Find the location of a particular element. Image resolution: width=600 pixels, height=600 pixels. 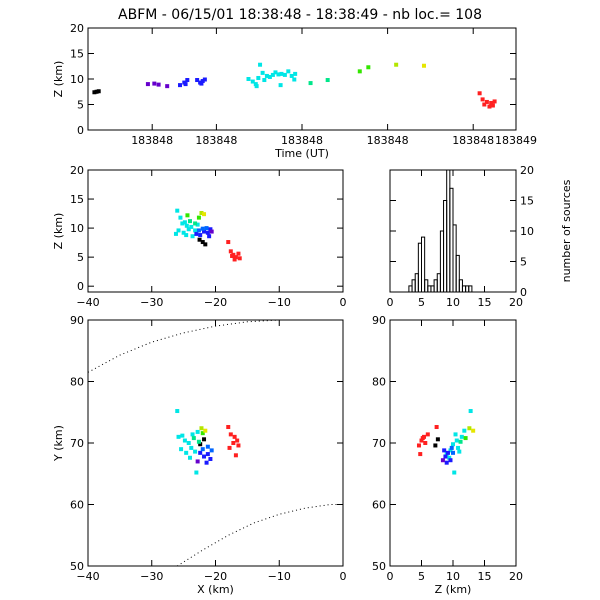

time-height-ytick-label: 0 is located at coordinates (80, 130).